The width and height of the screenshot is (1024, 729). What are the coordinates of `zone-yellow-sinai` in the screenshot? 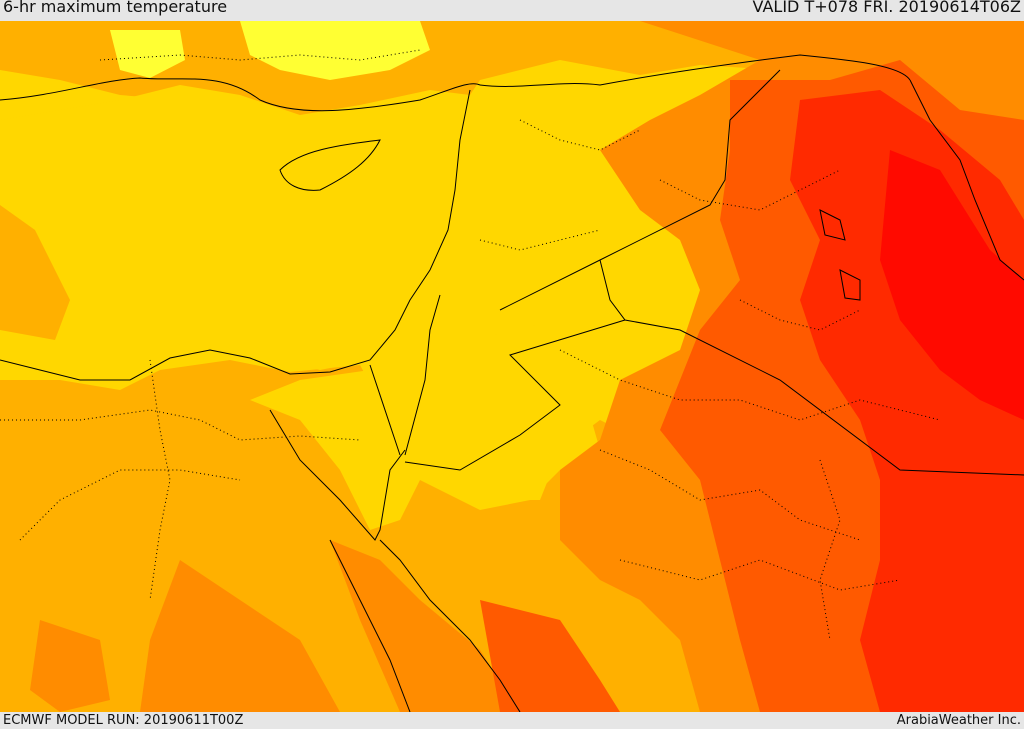 It's located at (450, 430).